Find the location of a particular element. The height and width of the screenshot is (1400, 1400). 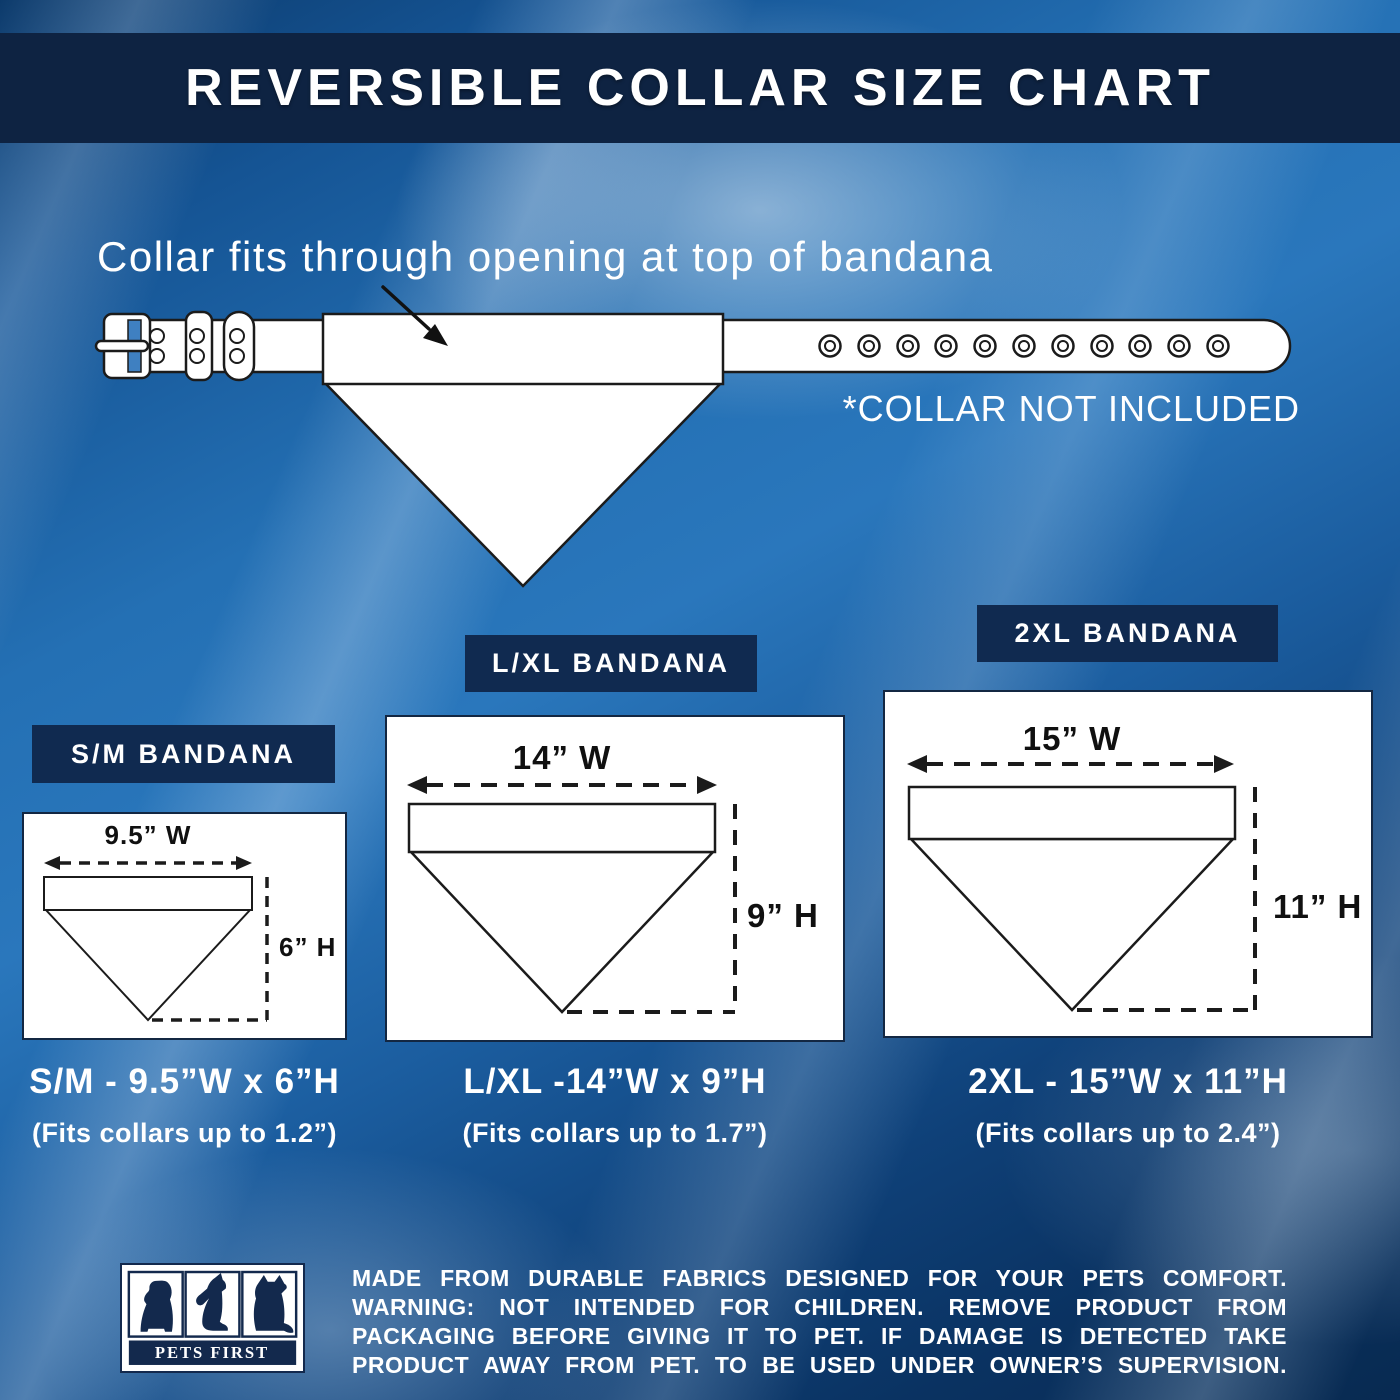

sm-caption: S/M - 9.5”W x 6”H is located at coordinates (184, 1081).